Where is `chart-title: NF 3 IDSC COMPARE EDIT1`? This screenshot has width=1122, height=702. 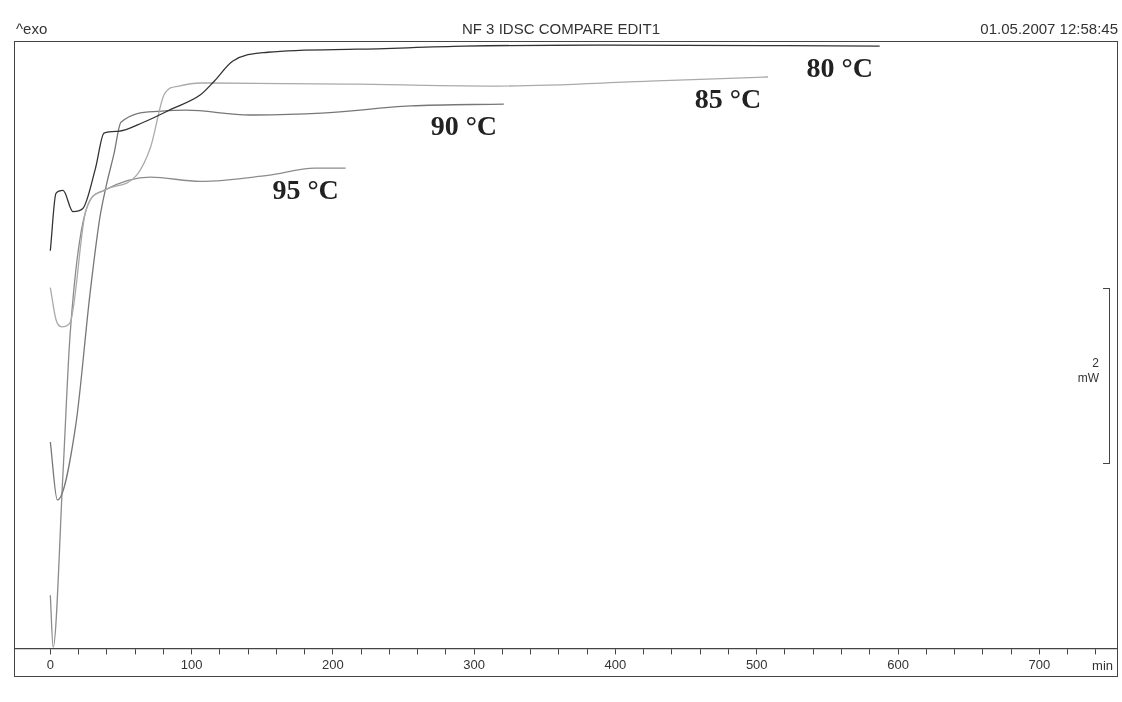
chart-title: NF 3 IDSC COMPARE EDIT1 is located at coordinates (561, 28).